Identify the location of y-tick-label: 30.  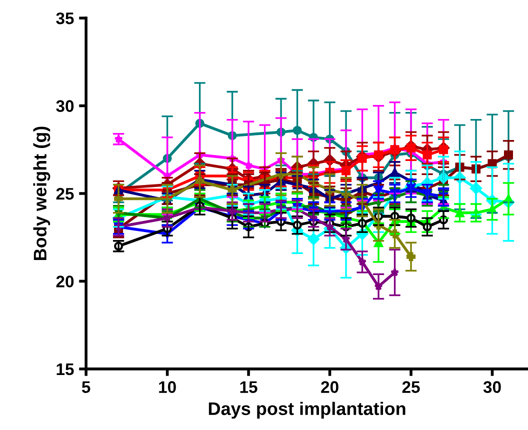
(65, 106).